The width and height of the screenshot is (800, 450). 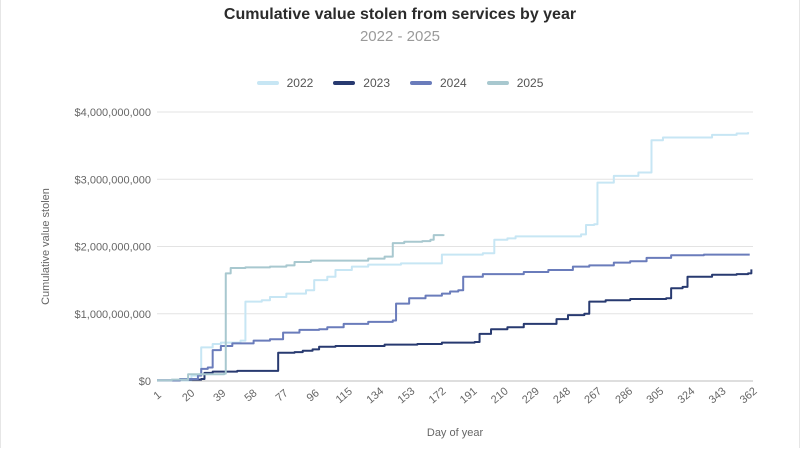 What do you see at coordinates (301, 308) in the screenshot?
I see `series-line-2025` at bounding box center [301, 308].